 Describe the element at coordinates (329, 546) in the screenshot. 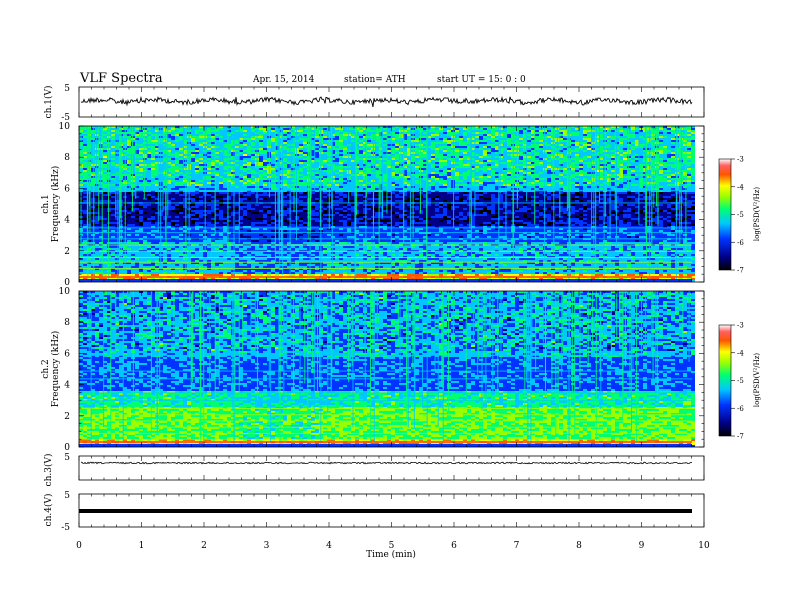

I see `x-tick-label: 4` at that location.